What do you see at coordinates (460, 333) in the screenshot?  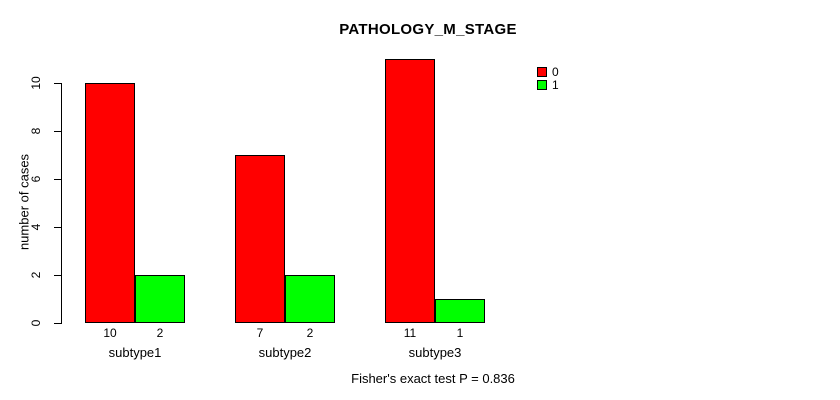 I see `bar-value-subtype3-1: 1` at bounding box center [460, 333].